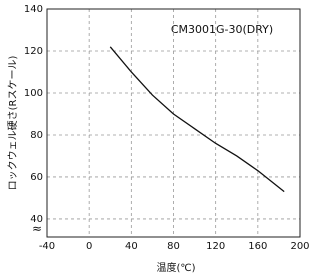  Describe the element at coordinates (33, 51) in the screenshot. I see `y-tick-label: 120` at that location.